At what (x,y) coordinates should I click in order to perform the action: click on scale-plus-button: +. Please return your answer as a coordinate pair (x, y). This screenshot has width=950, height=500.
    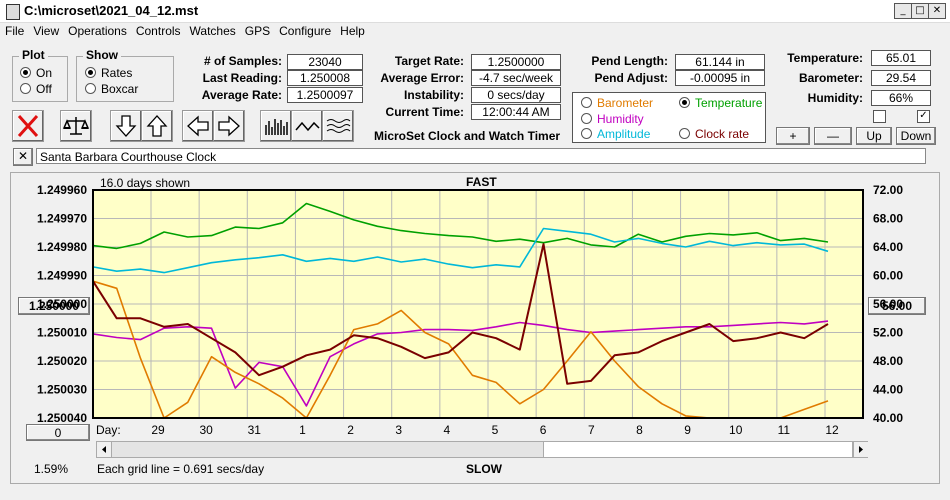
    Looking at the image, I should click on (793, 136).